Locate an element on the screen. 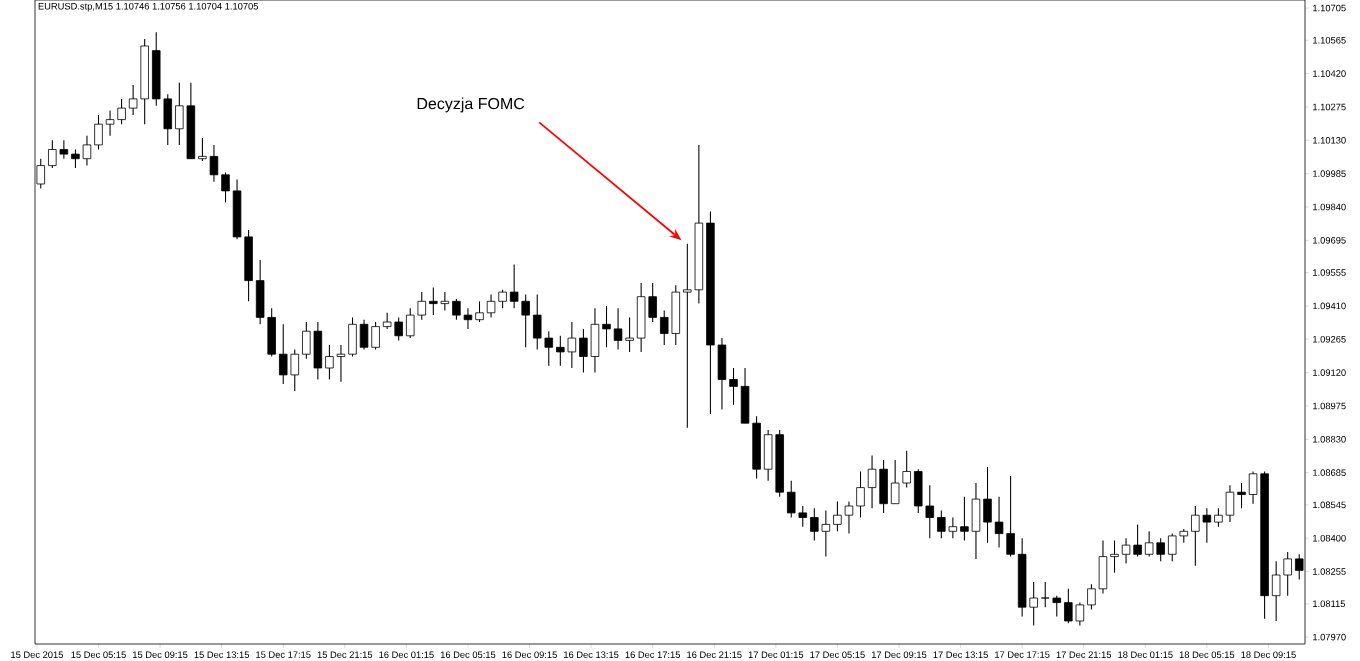 This screenshot has width=1360, height=661. x-tick-label: 17 Dec 09:15 is located at coordinates (899, 654).